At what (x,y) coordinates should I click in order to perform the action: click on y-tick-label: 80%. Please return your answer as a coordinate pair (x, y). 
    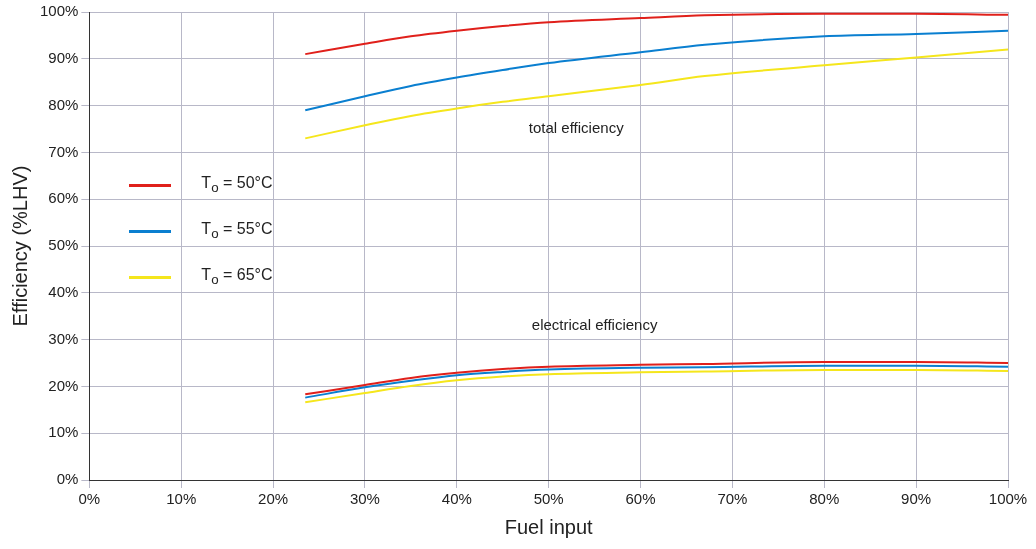
    Looking at the image, I should click on (63, 104).